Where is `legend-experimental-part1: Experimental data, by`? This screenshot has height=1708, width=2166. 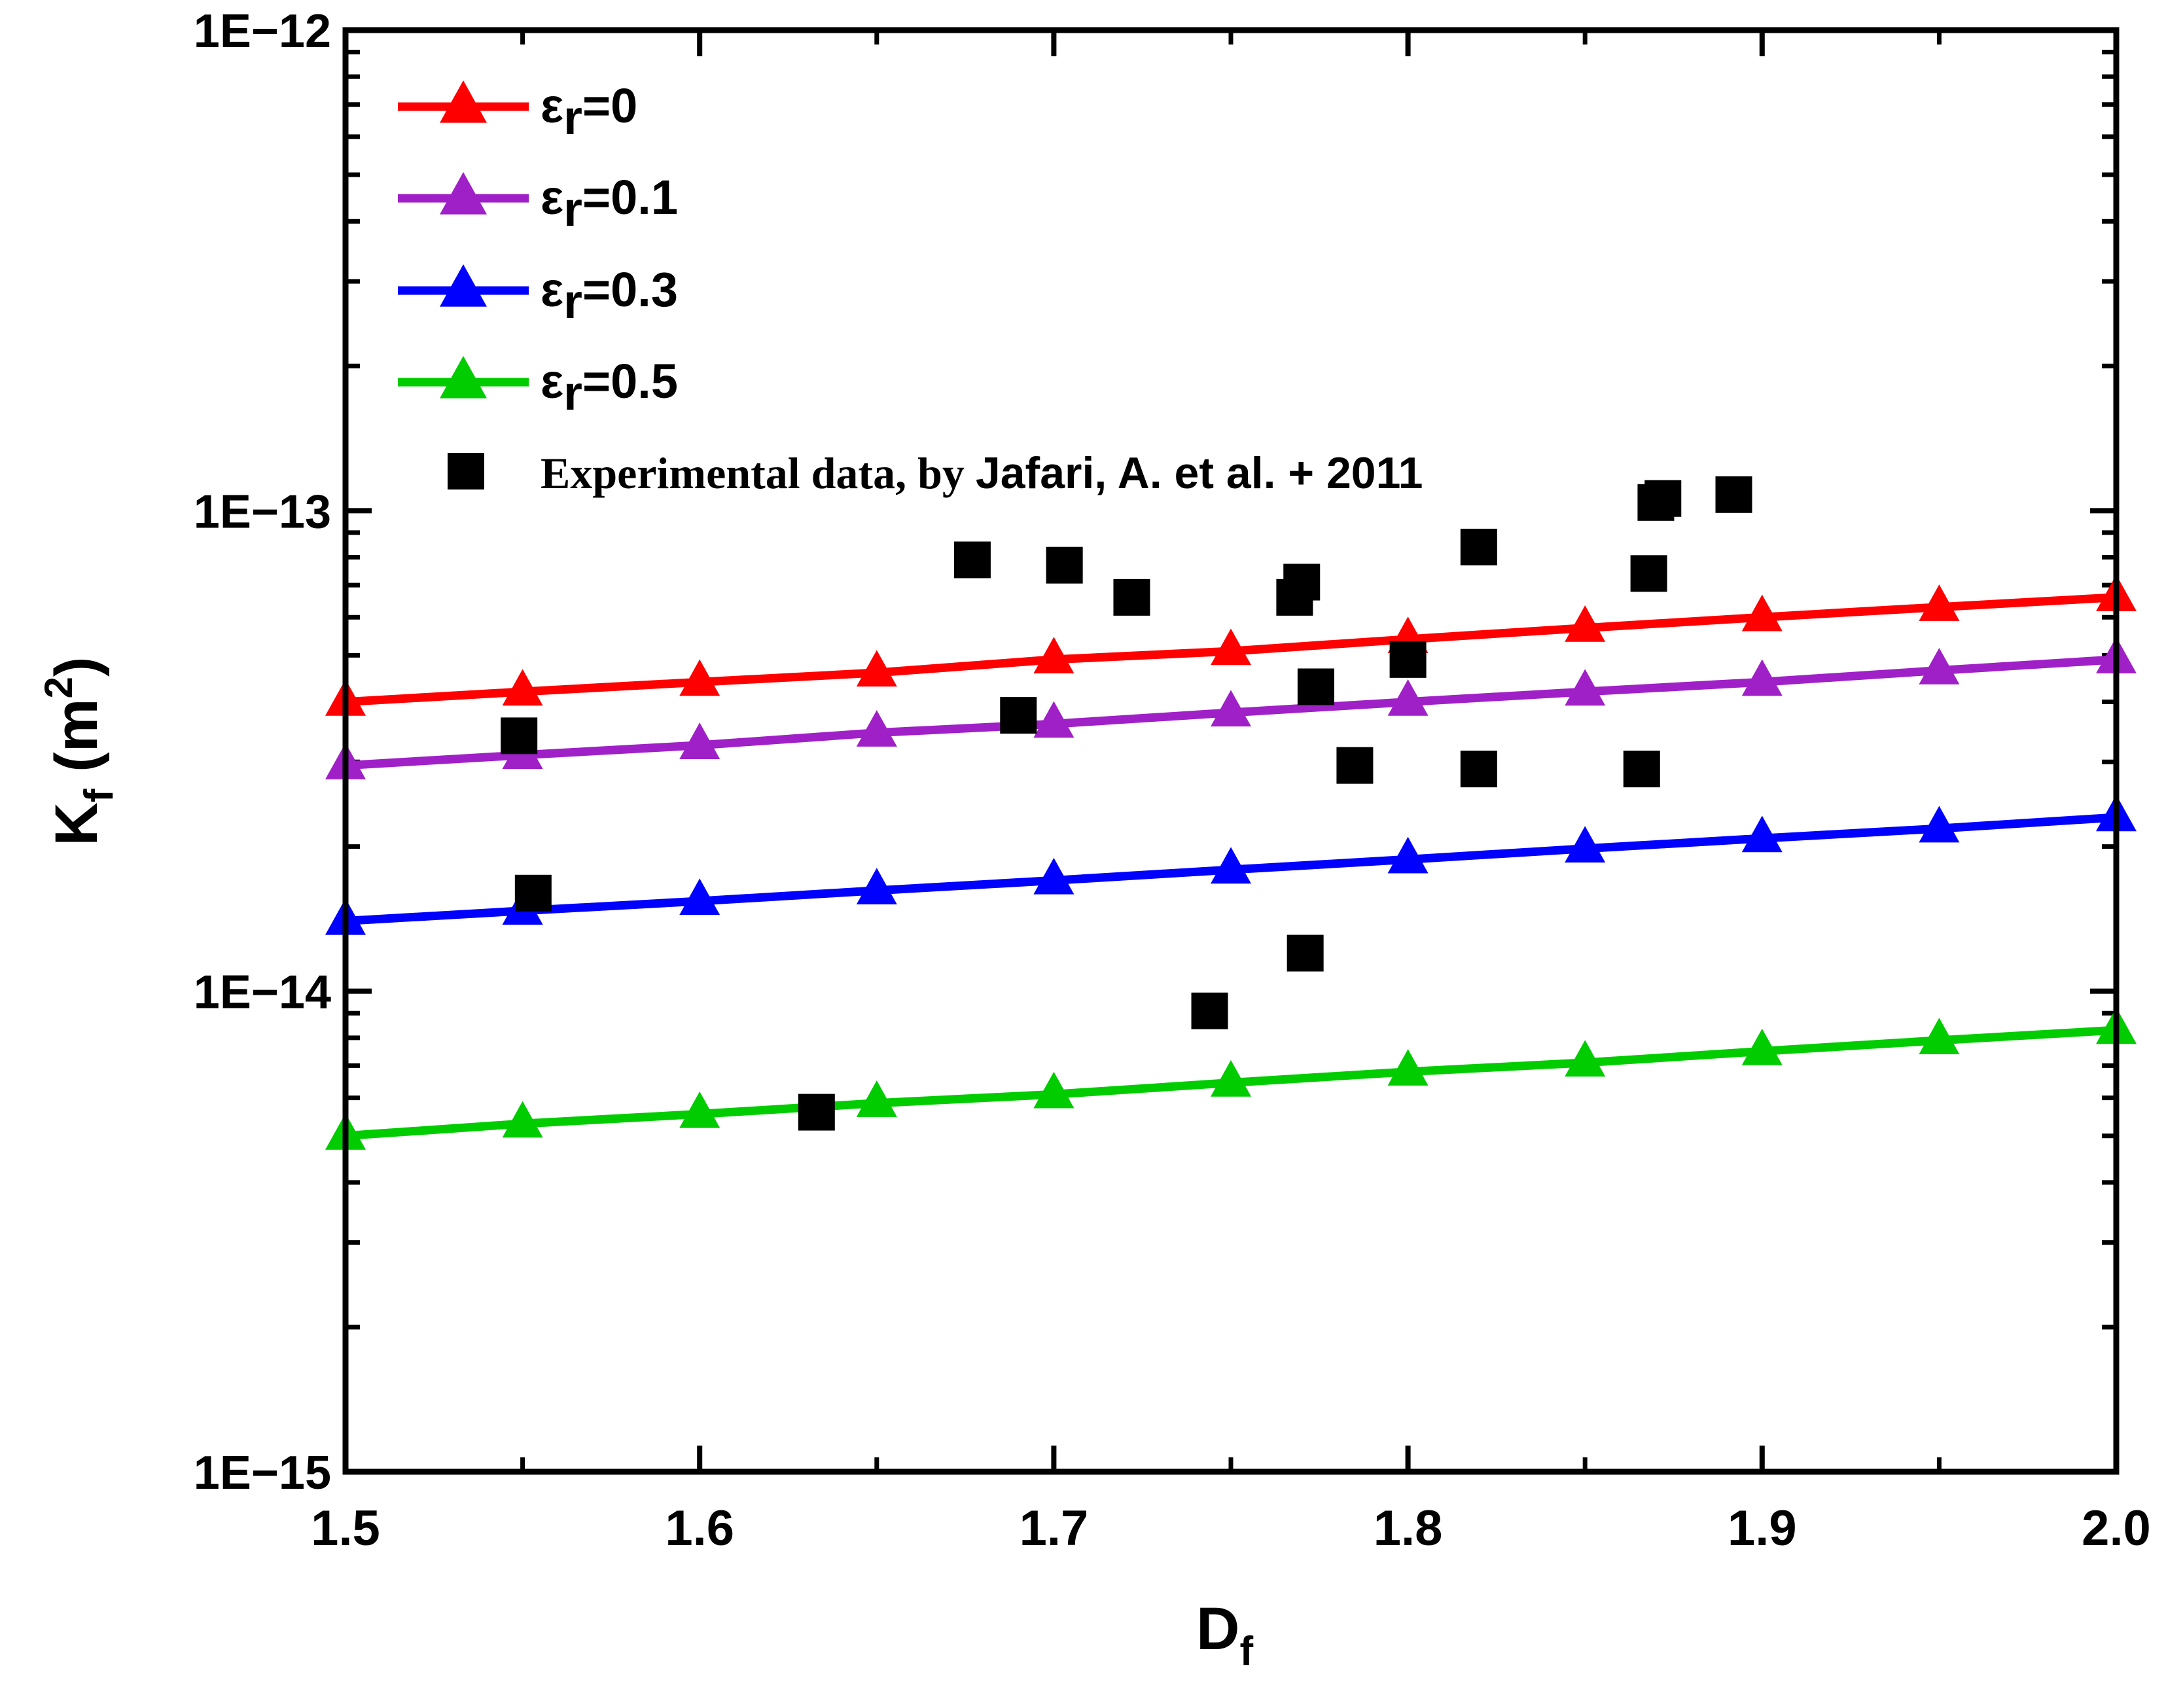 legend-experimental-part1: Experimental data, by is located at coordinates (758, 473).